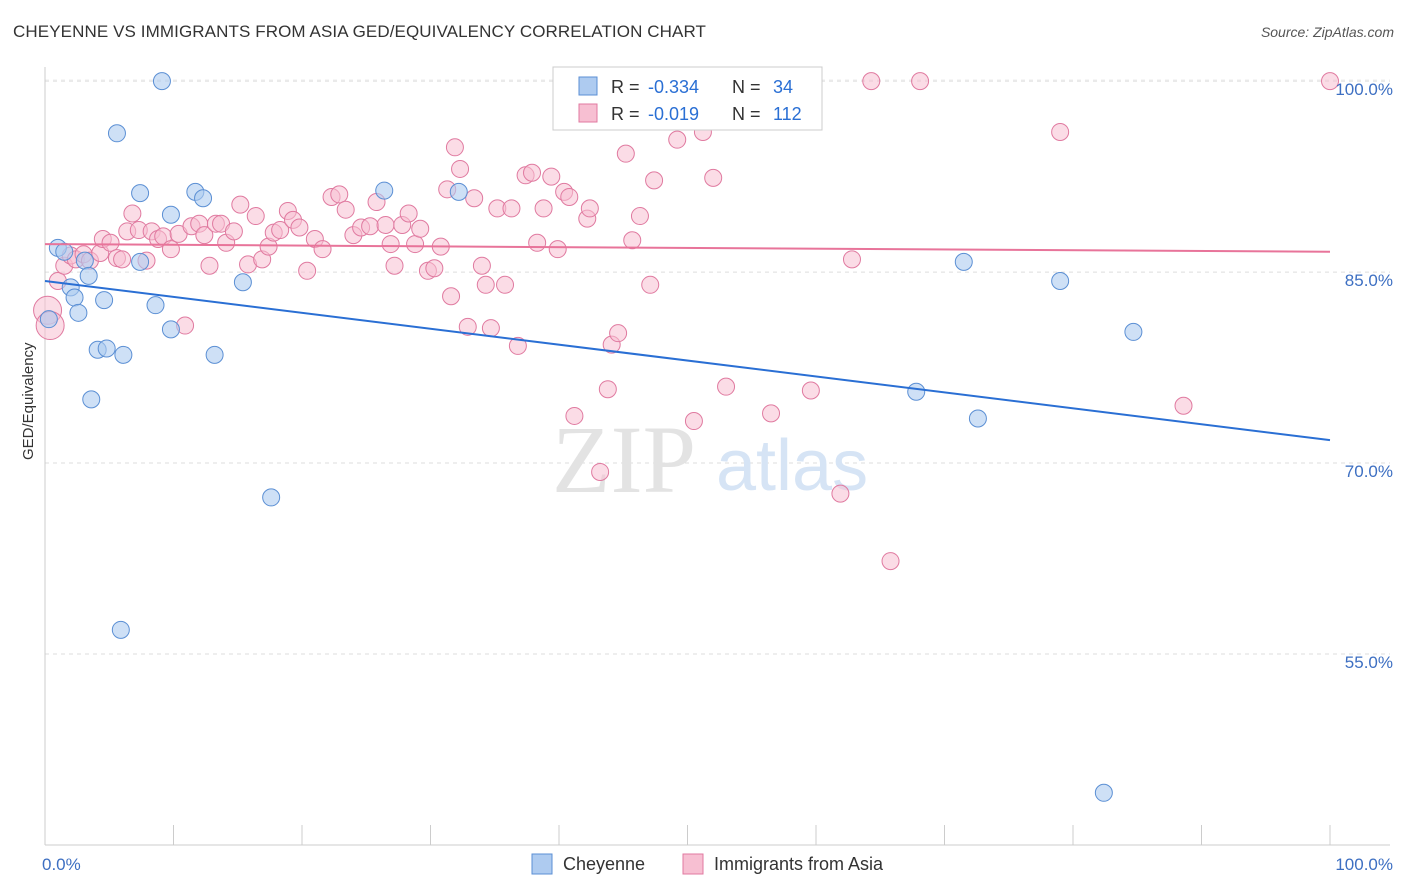 The width and height of the screenshot is (1406, 892). I want to click on trend-line-immigrants-from-asia, so click(687, 248).